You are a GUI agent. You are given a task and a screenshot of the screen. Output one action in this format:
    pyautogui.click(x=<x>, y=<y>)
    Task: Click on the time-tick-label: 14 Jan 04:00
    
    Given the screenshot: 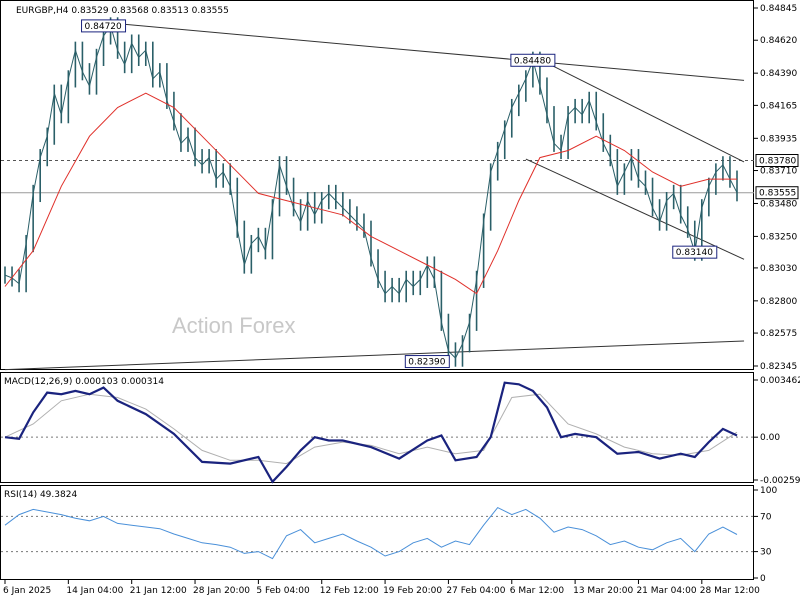 What is the action you would take?
    pyautogui.click(x=94, y=591)
    